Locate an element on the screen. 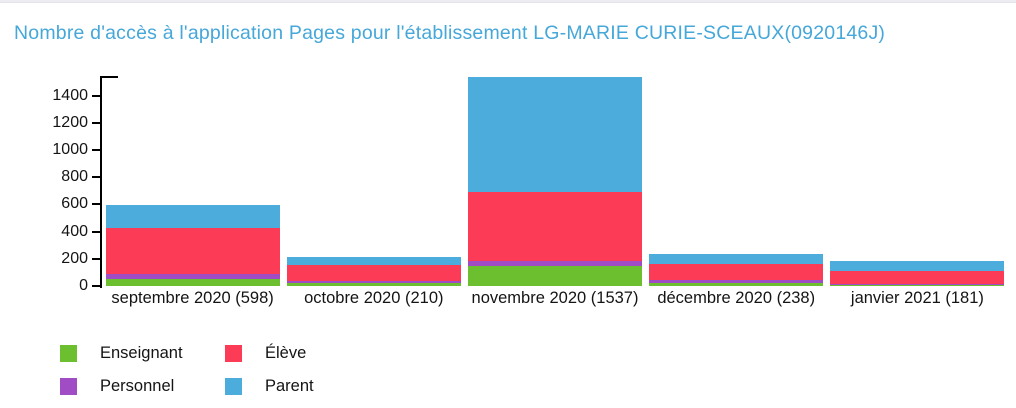 The height and width of the screenshot is (408, 1016). legend-item: Enseignant is located at coordinates (142, 353).